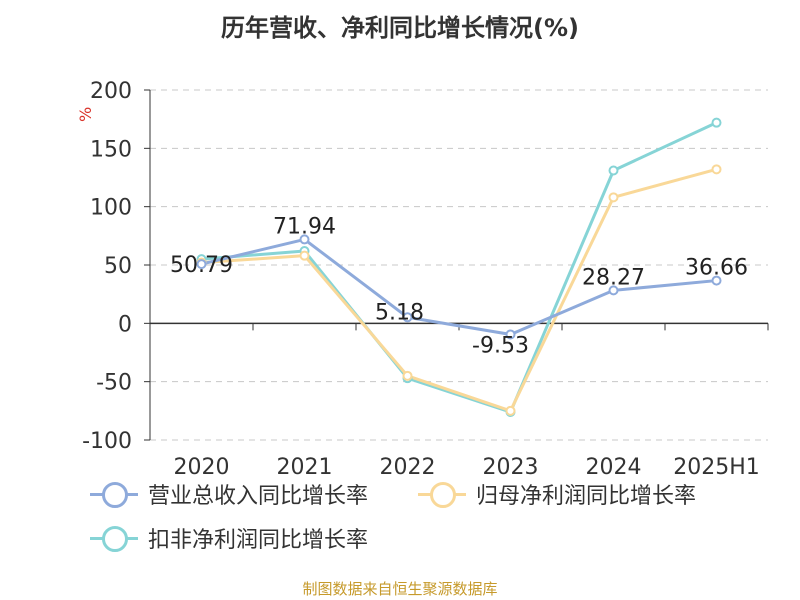 This screenshot has width=800, height=600. I want to click on x-tick-label: 2023, so click(511, 467).